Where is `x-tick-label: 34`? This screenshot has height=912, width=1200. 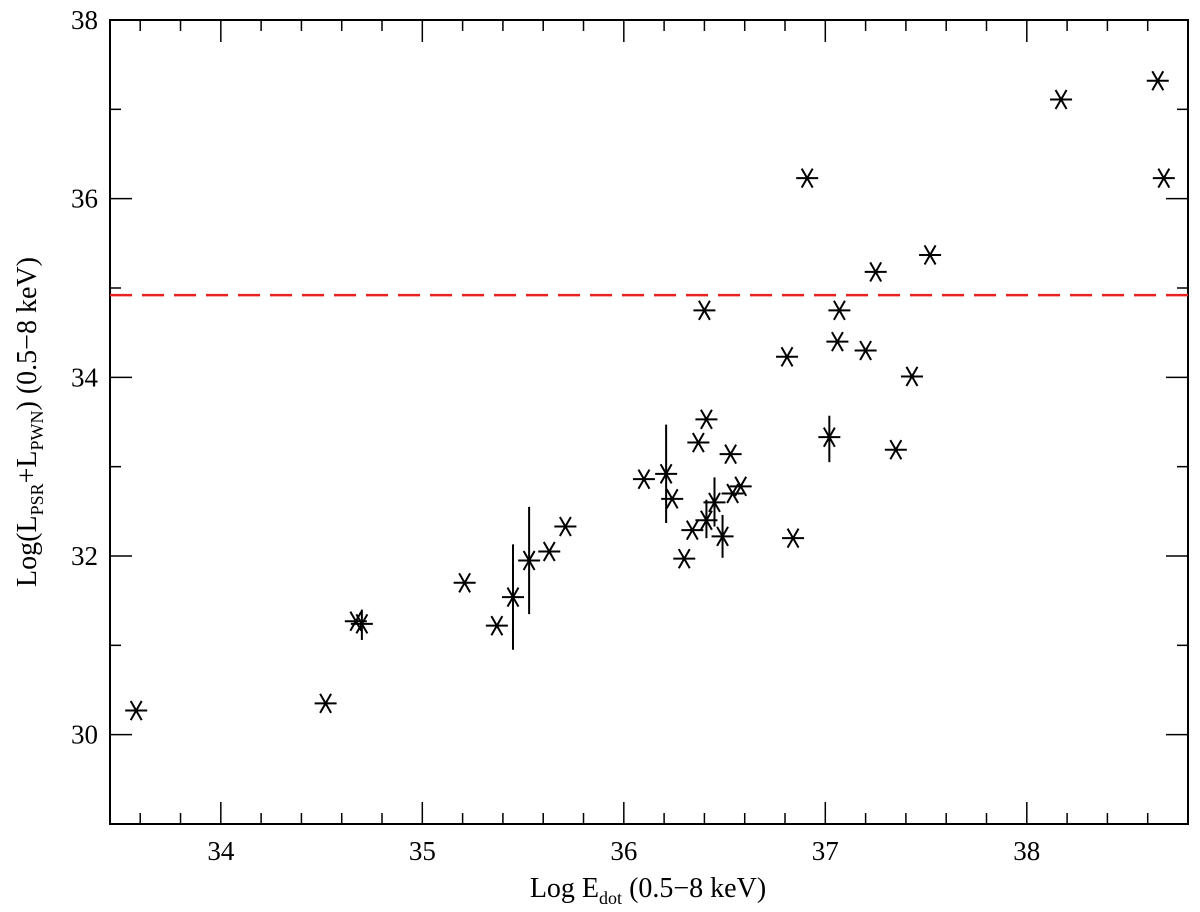 x-tick-label: 34 is located at coordinates (221, 851).